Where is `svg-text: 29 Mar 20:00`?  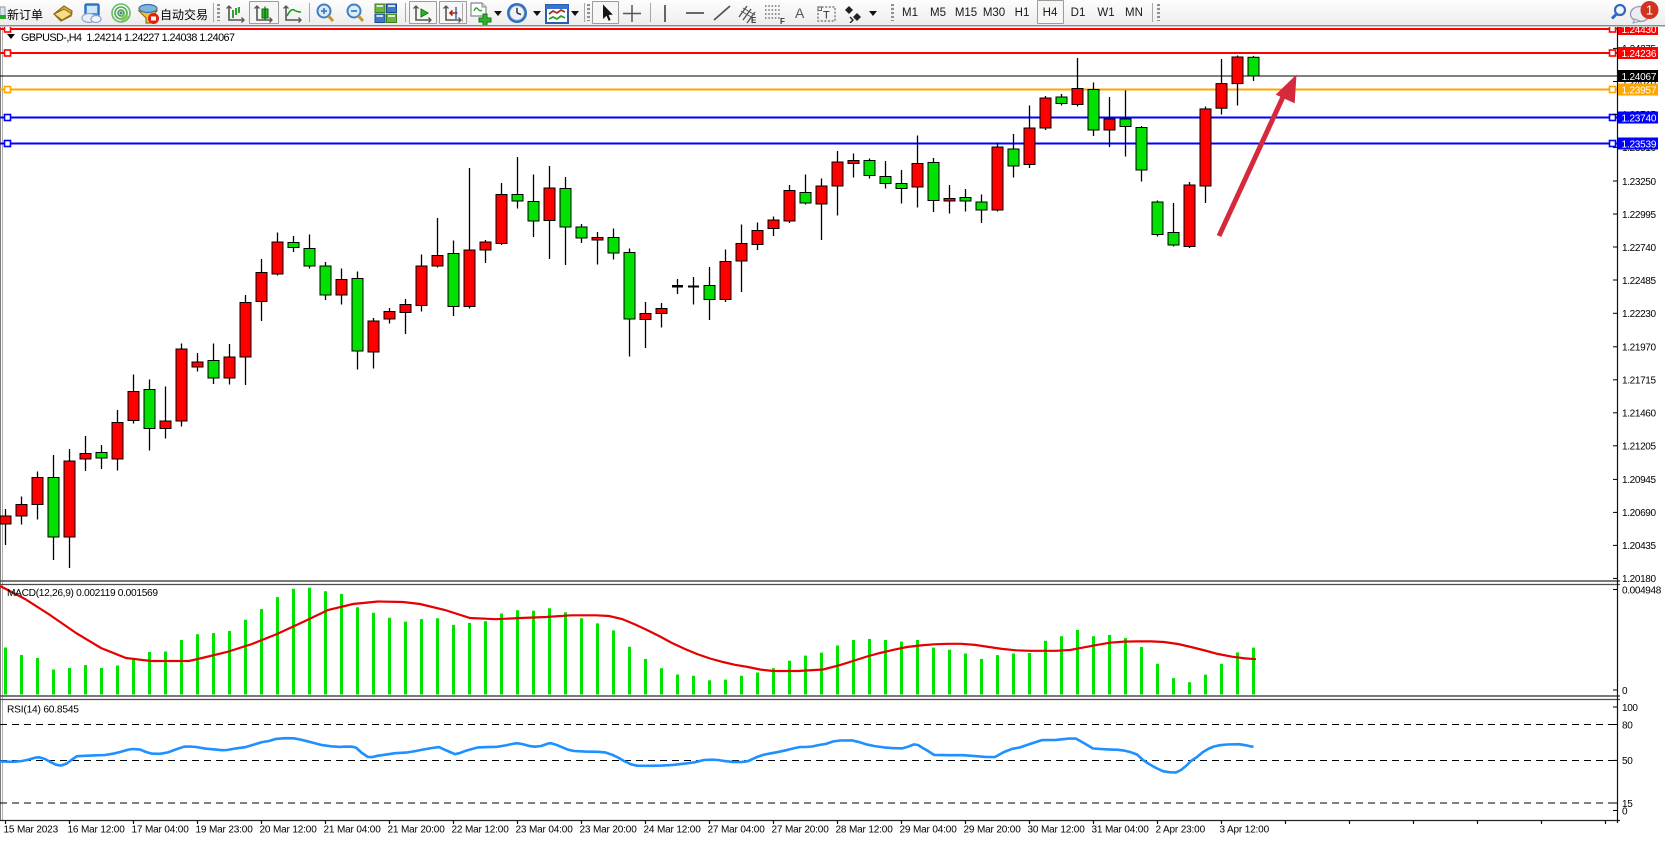 svg-text: 29 Mar 20:00 is located at coordinates (993, 830).